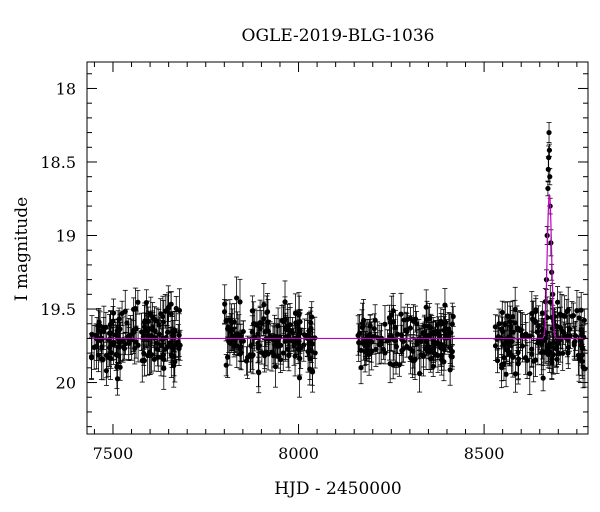 The image size is (600, 512). I want to click on y-axis-label: I magnitude, so click(22, 249).